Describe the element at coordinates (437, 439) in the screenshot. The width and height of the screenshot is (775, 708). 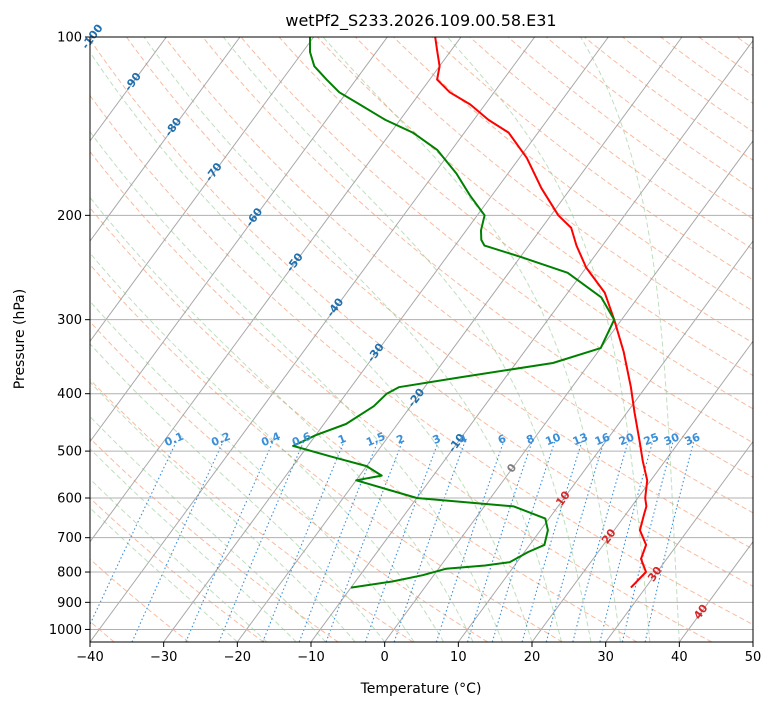
I see `mixing-ratio-label: 3` at that location.